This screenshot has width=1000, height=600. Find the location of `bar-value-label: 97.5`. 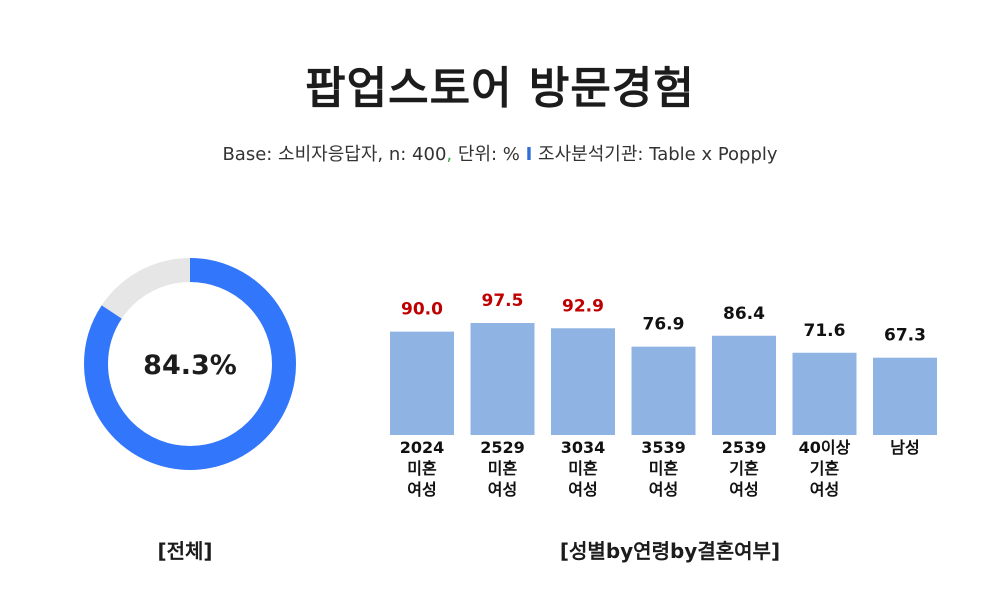

bar-value-label: 97.5 is located at coordinates (503, 301).